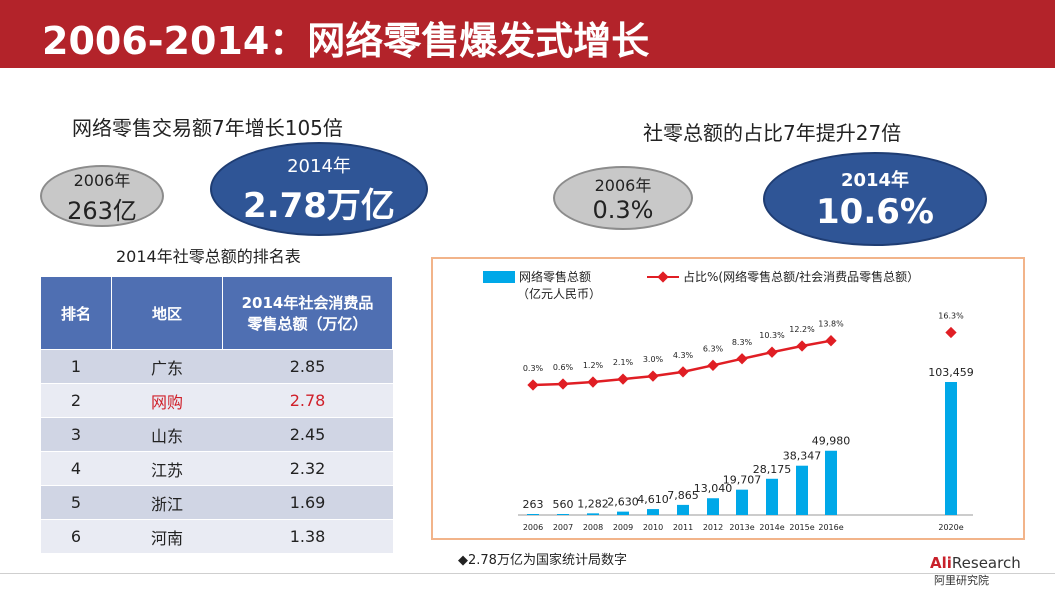 The image size is (1055, 593). I want to click on bar-value-label: 103,459, so click(951, 372).